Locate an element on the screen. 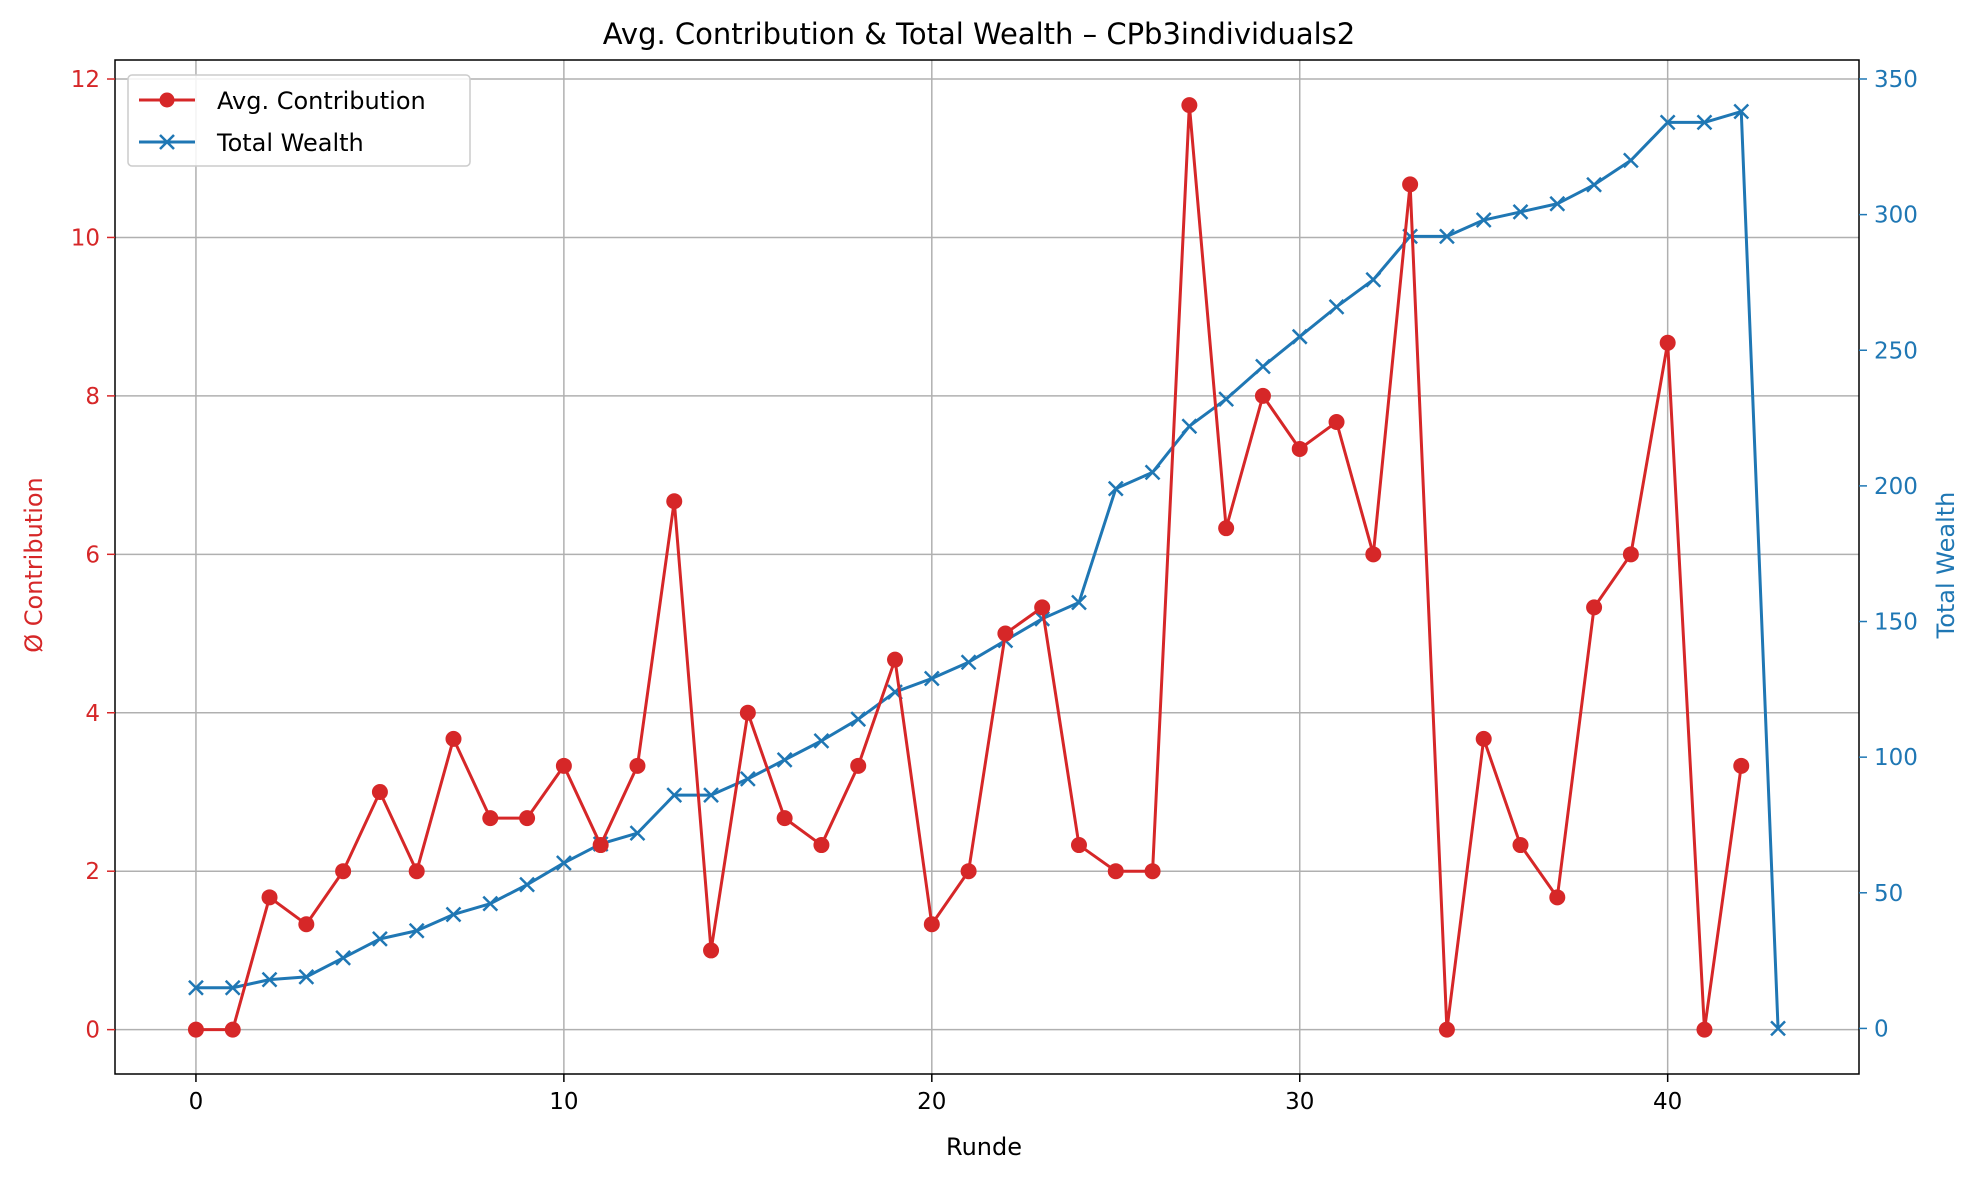 The width and height of the screenshot is (1980, 1182). x-axis-label: Runde is located at coordinates (984, 1147).